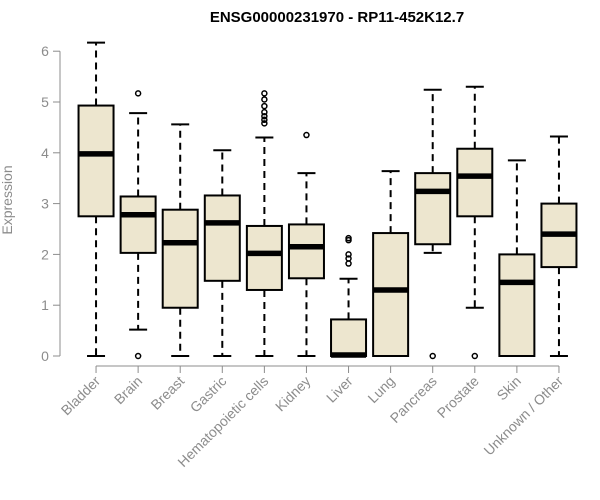 The width and height of the screenshot is (600, 500). I want to click on x-tick-label: Prostate, so click(458, 397).